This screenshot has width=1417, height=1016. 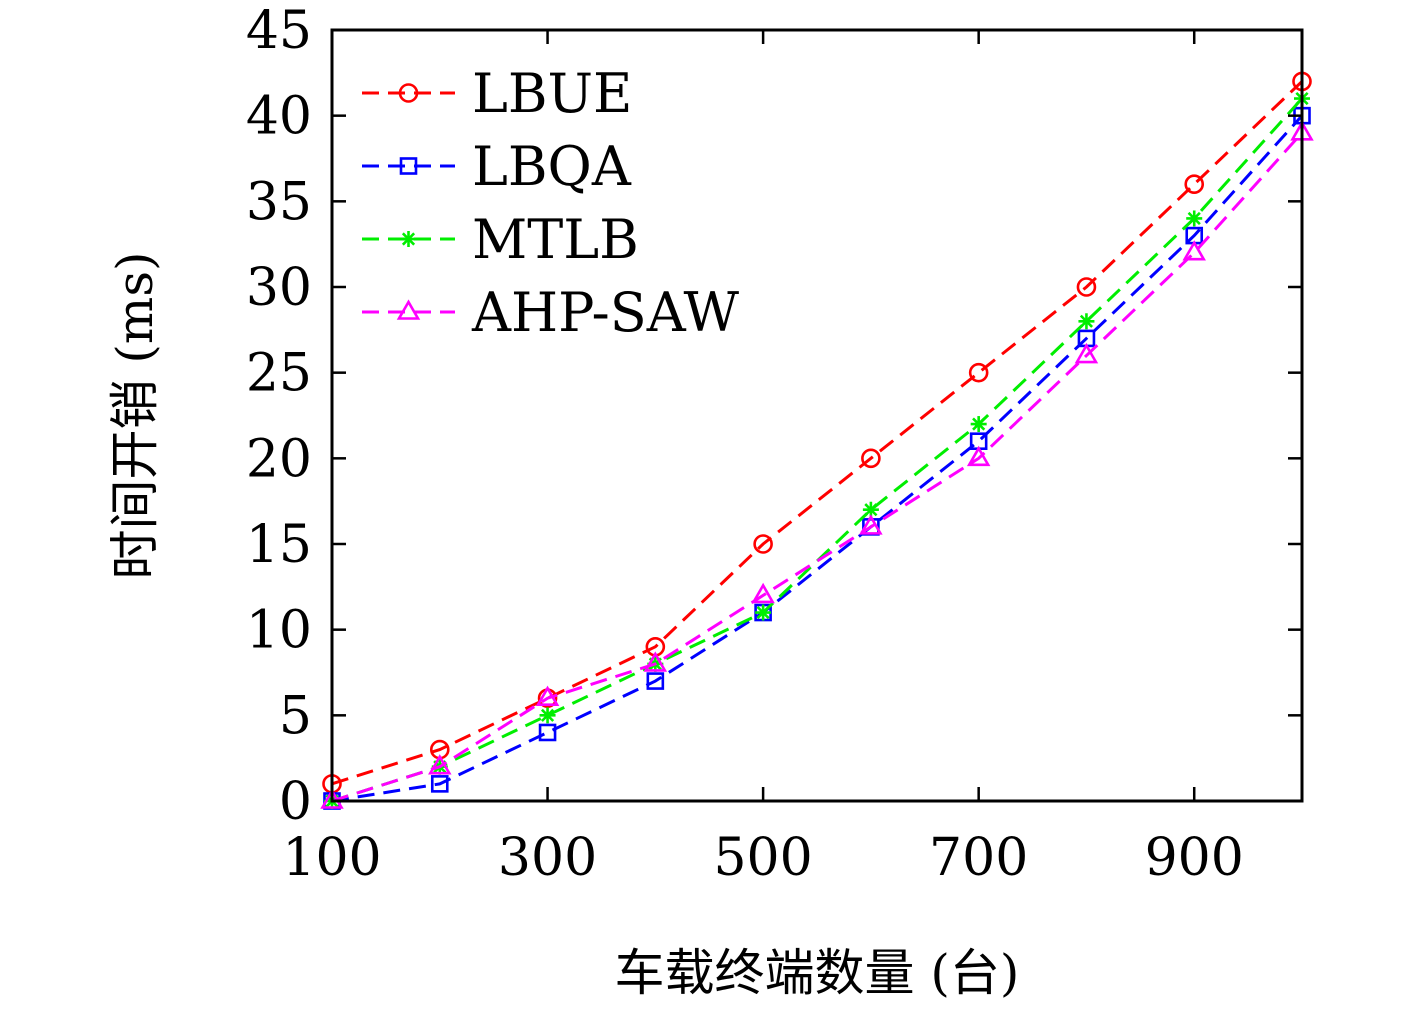 I want to click on legend-item-lbqa: LBQA, so click(x=497, y=166).